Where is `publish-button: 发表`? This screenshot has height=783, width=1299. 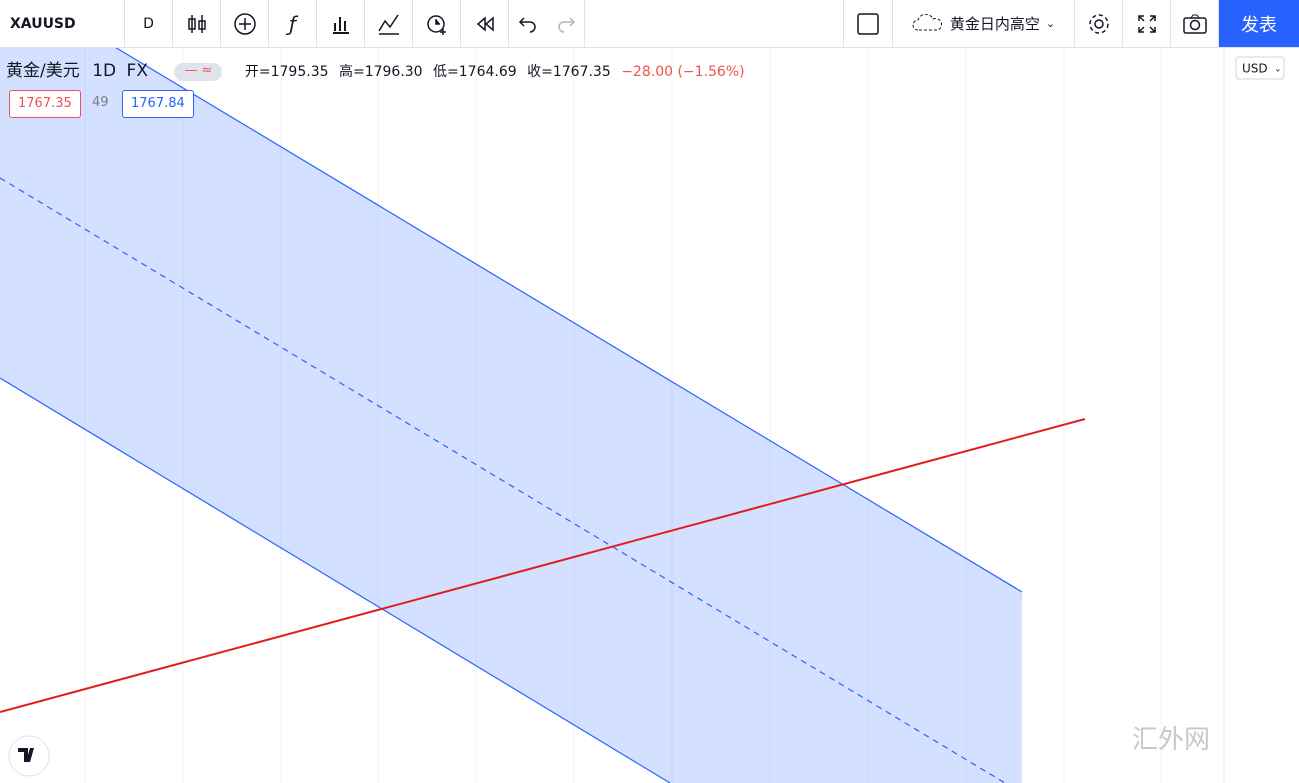
publish-button: 发表 is located at coordinates (1259, 23).